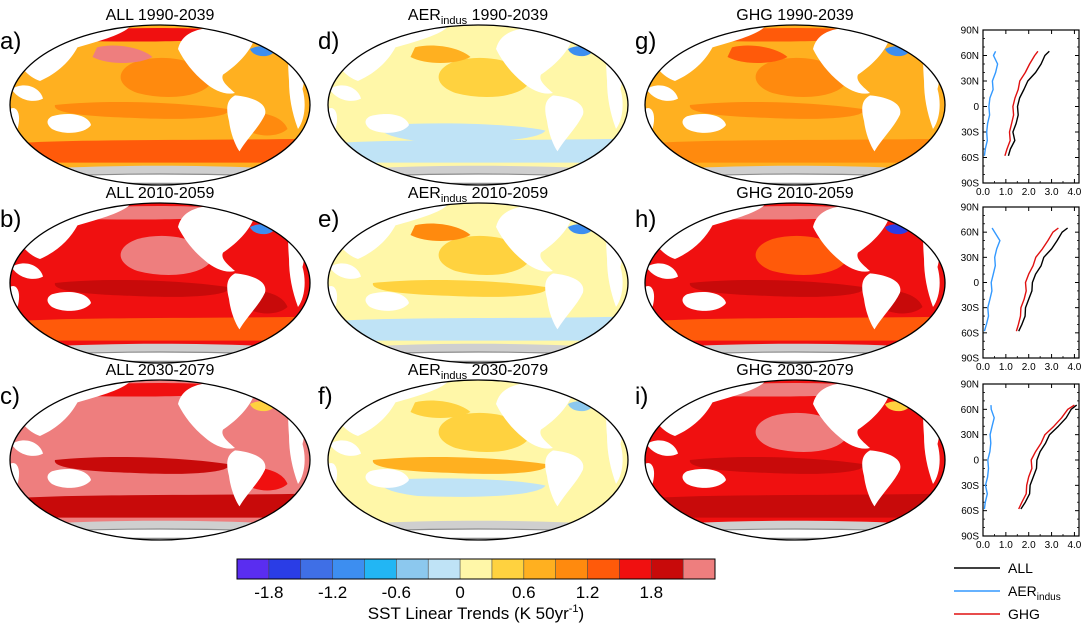  Describe the element at coordinates (641, 396) in the screenshot. I see `panel-label: i)` at that location.